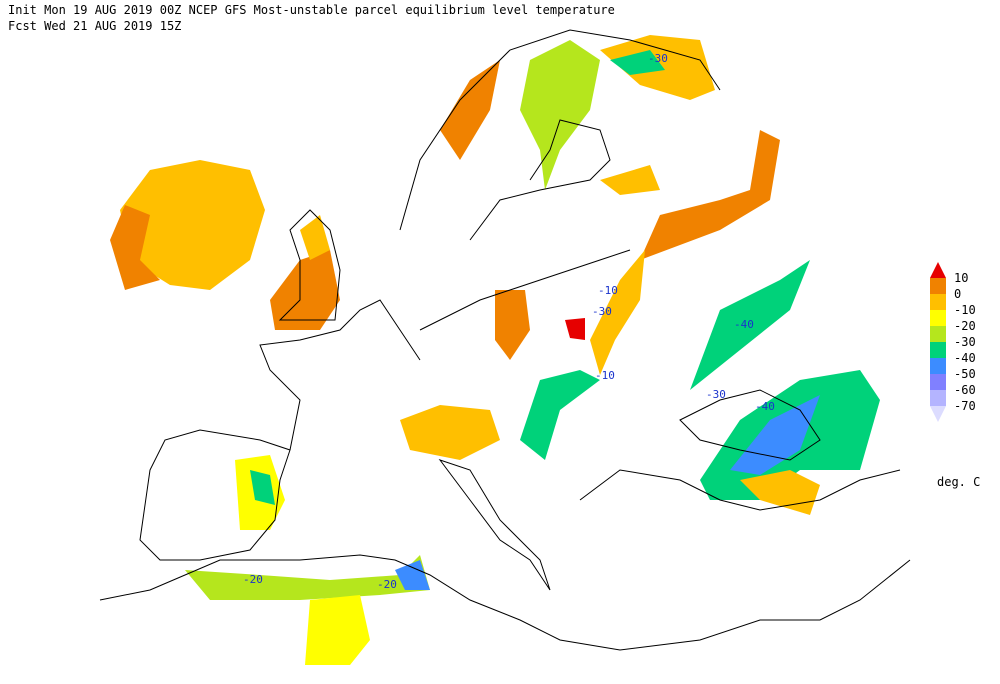  Describe the element at coordinates (965, 406) in the screenshot. I see `colorbar-label: -70` at that location.